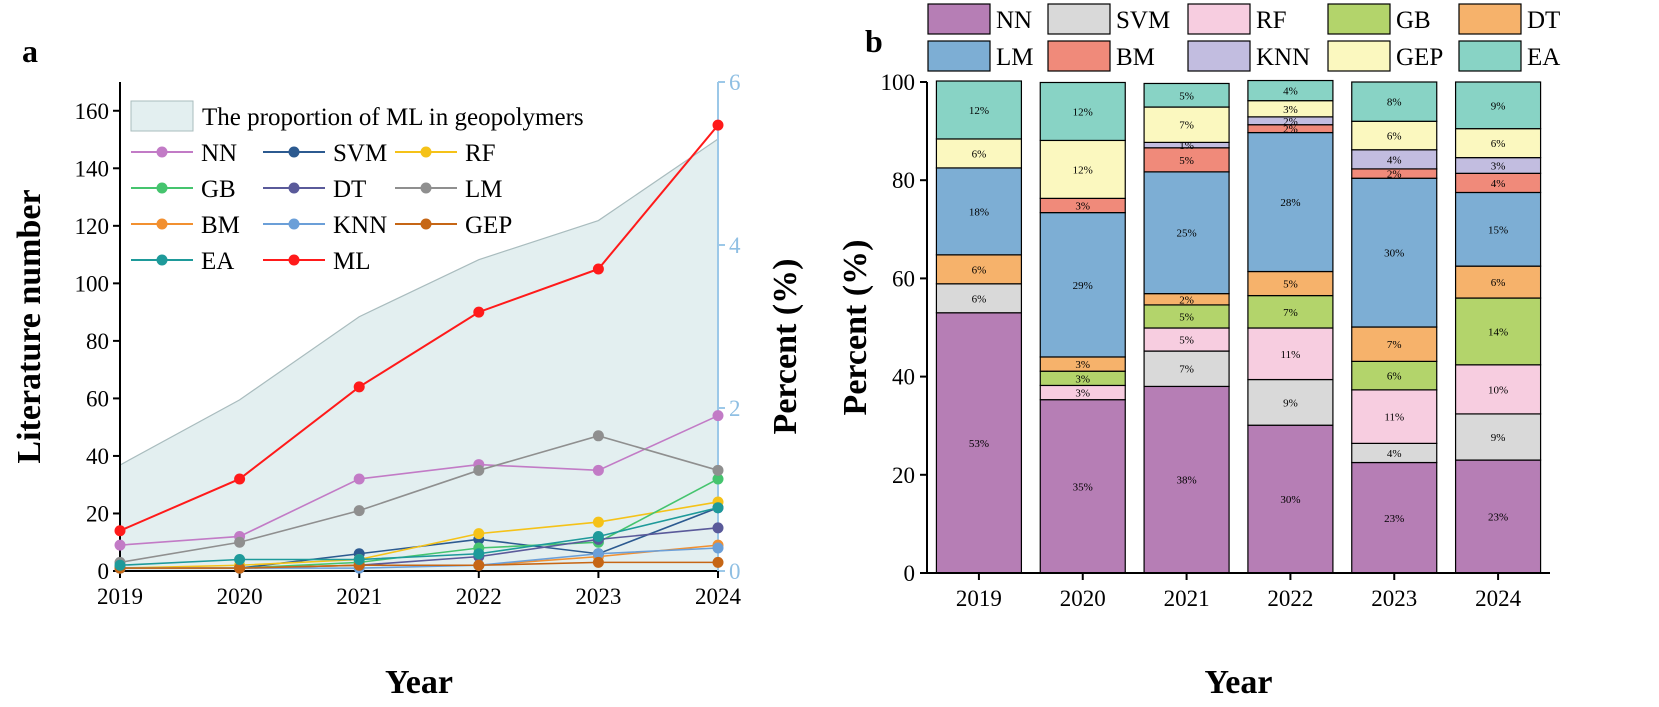 This screenshot has height=707, width=1659. Describe the element at coordinates (1186, 369) in the screenshot. I see `bar-segment-svm-2021` at that location.